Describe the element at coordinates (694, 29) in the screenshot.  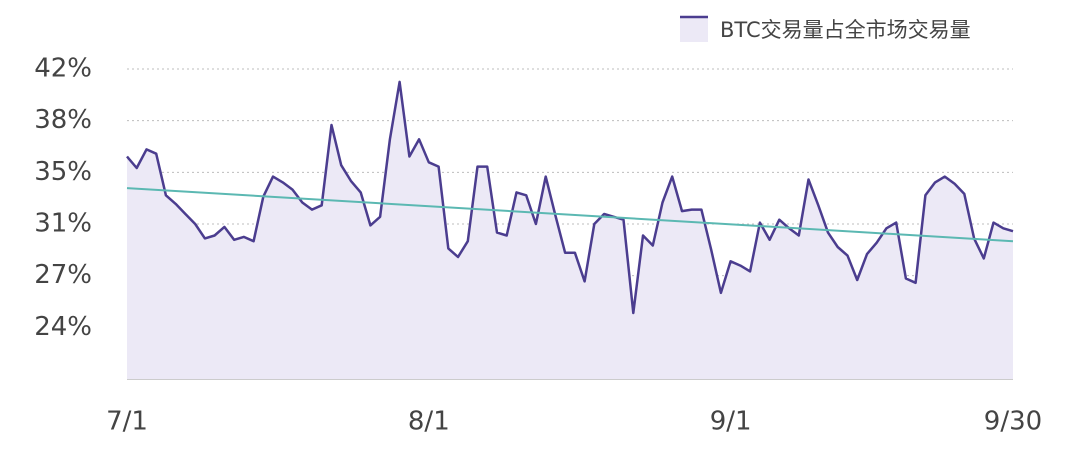
I see `legend-swatch` at that location.